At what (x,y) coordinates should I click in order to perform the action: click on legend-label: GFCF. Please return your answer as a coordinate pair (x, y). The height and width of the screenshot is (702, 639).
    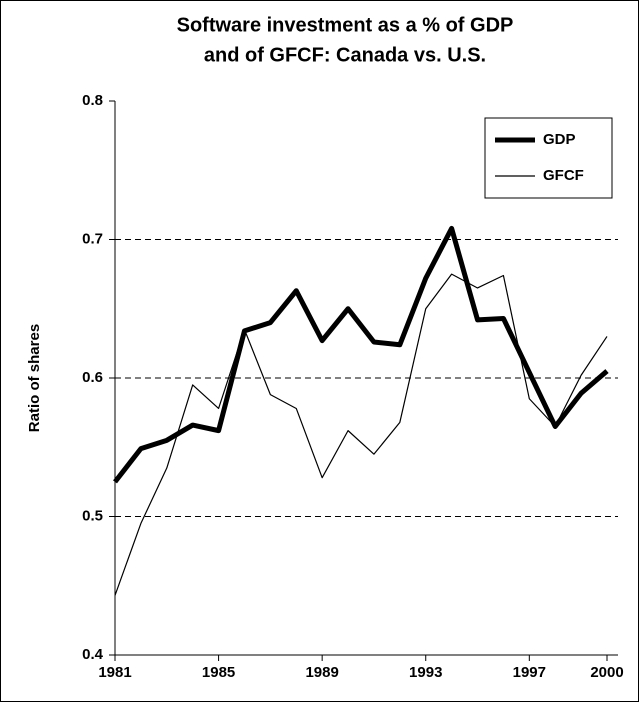
    Looking at the image, I should click on (563, 175).